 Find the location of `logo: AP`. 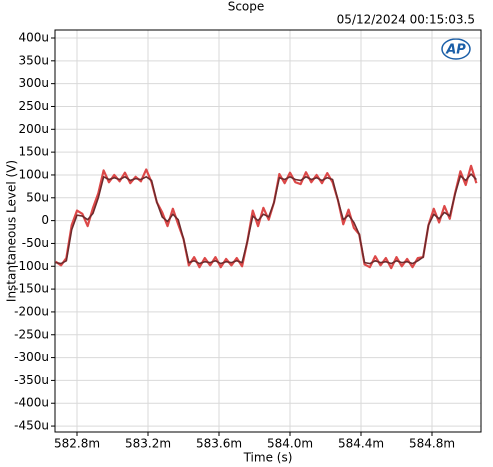

logo: AP is located at coordinates (456, 49).